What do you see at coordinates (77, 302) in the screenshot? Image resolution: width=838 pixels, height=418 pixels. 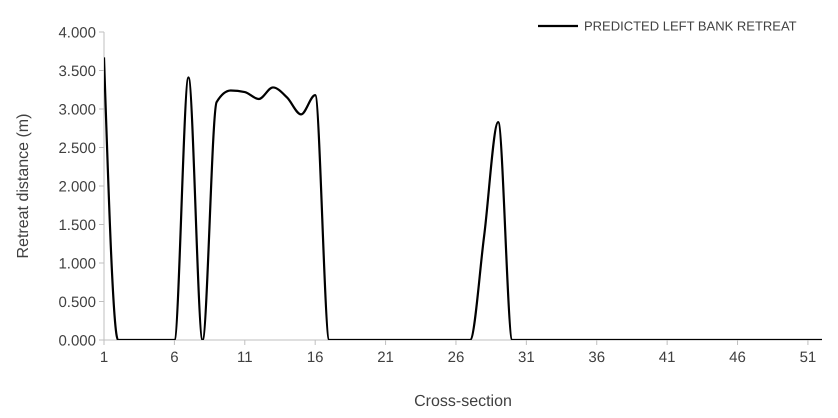 I see `y-tick-label: 0.500` at bounding box center [77, 302].